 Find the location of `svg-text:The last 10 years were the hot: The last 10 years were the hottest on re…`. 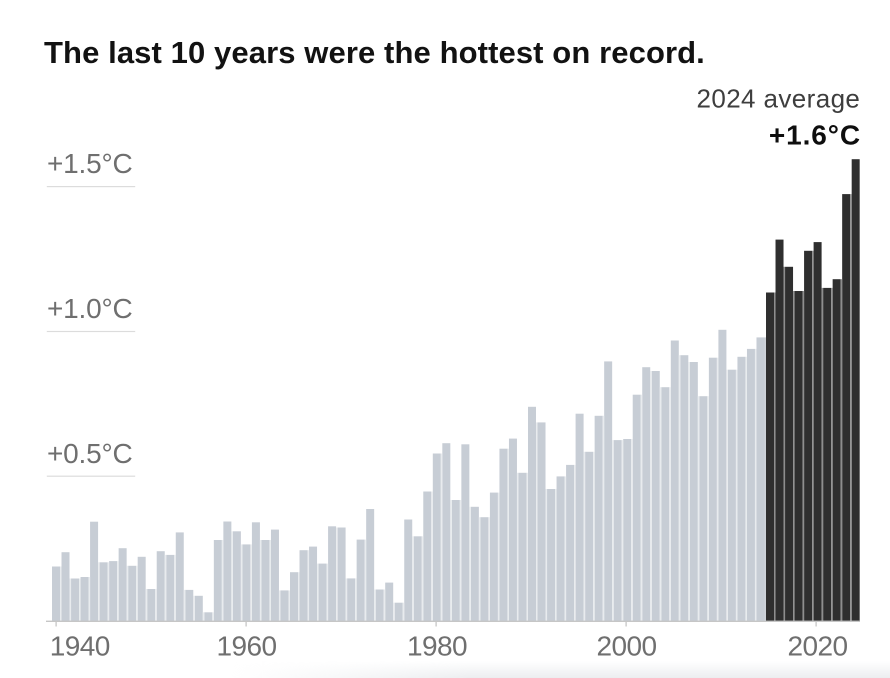

svg-text:The last 10 years were the hot: The last 10 years were the hottest on re… is located at coordinates (374, 52).